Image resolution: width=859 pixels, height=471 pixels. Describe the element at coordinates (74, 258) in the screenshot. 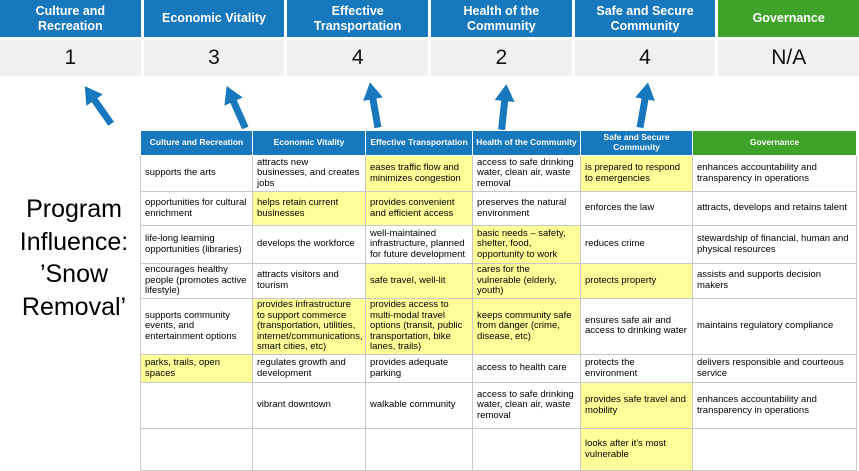

I see `program-influence-label: Program Influence: ’Snow Removal’` at that location.